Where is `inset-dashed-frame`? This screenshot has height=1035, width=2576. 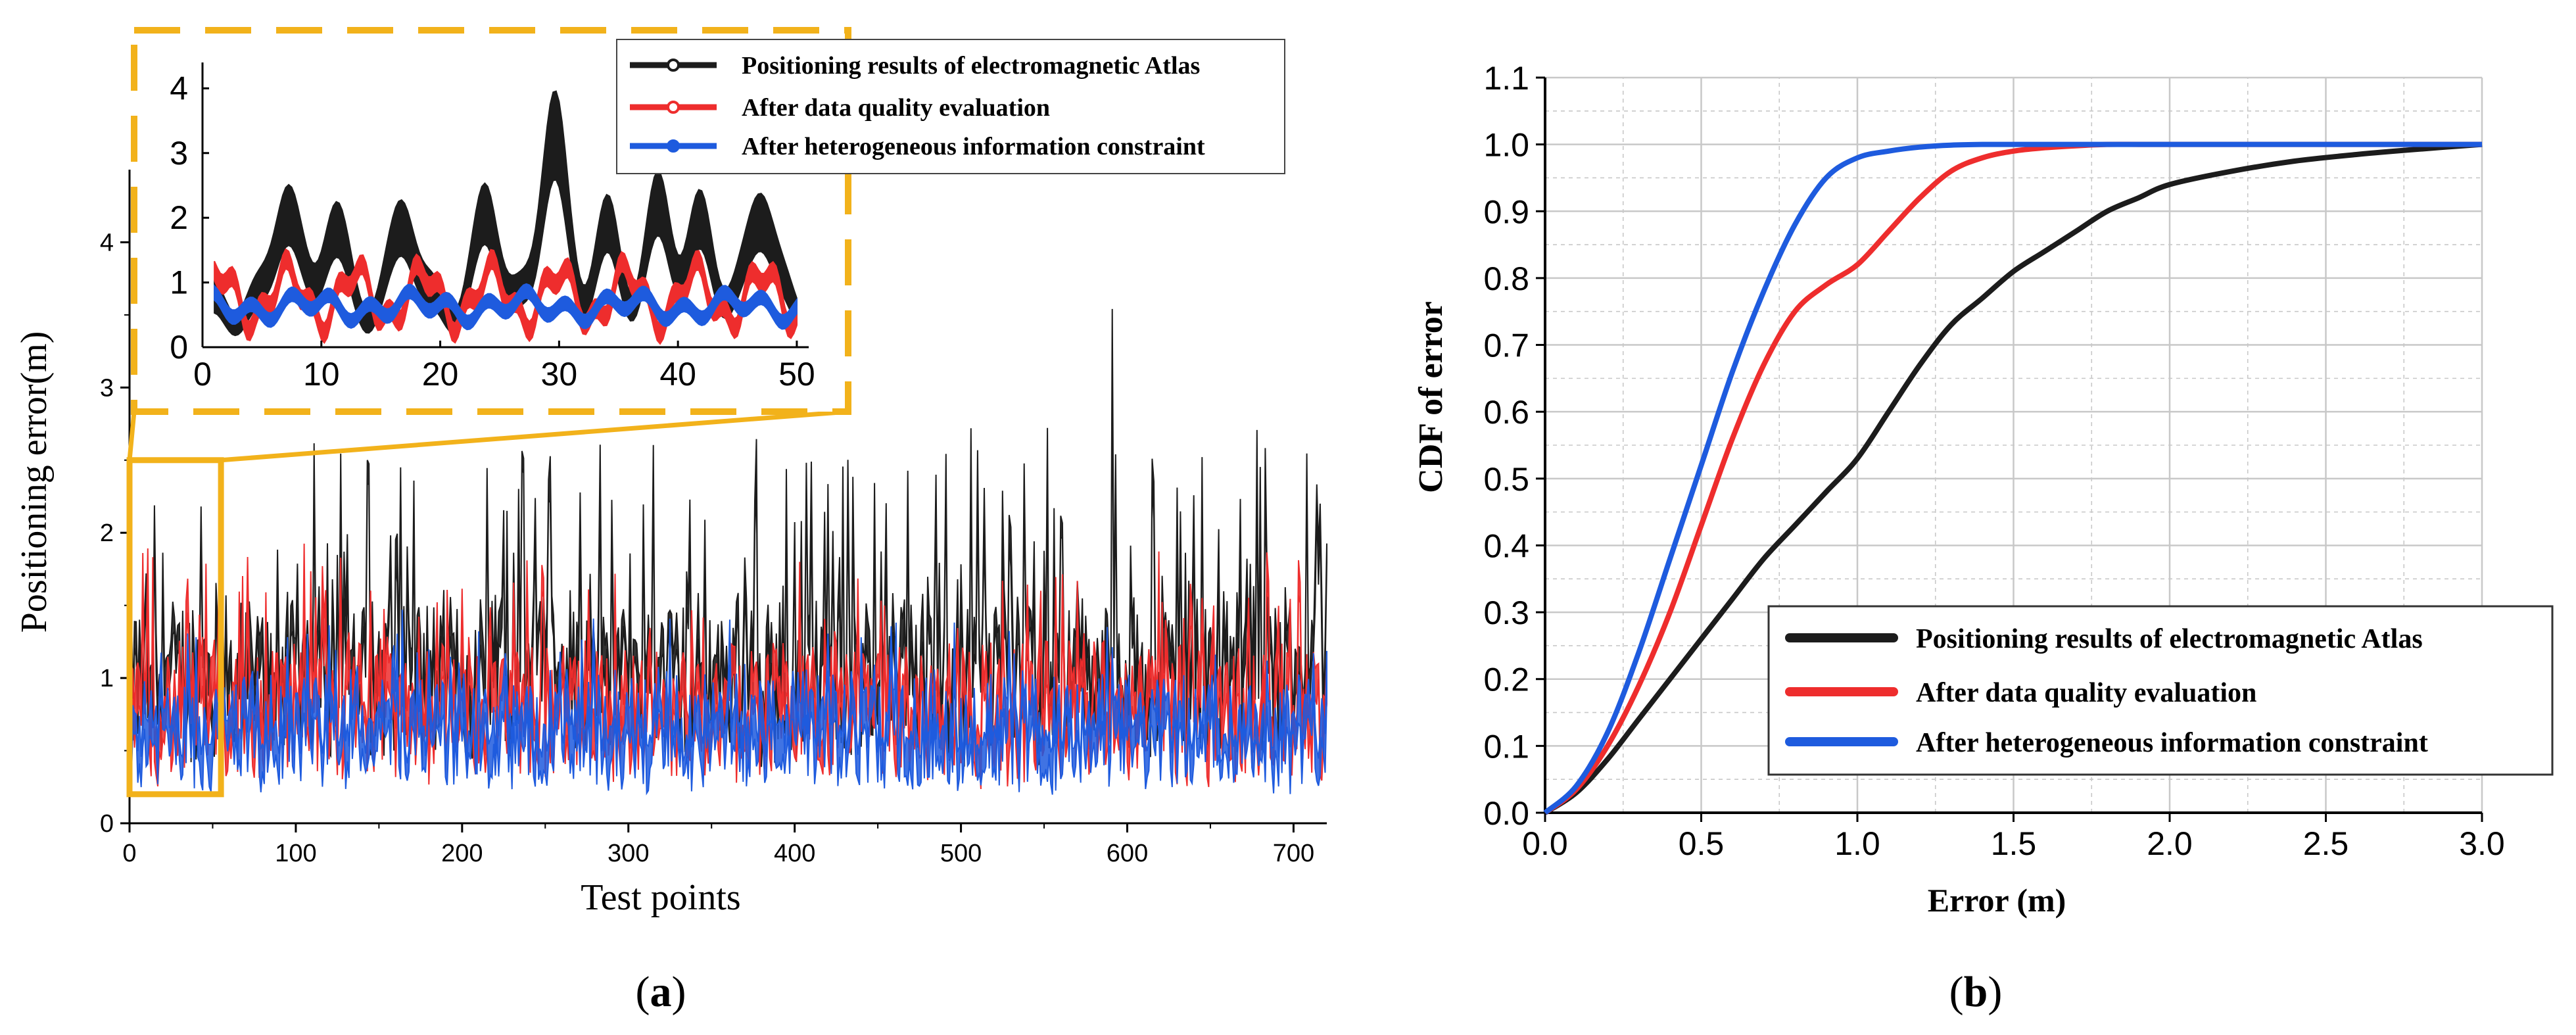
inset-dashed-frame is located at coordinates (491, 221).